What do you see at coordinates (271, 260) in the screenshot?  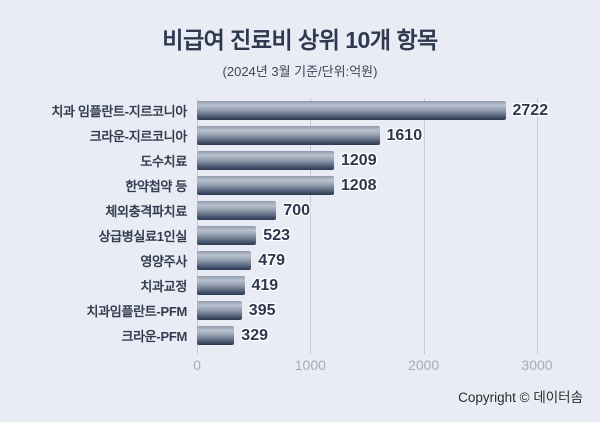 I see `value-label: 479` at bounding box center [271, 260].